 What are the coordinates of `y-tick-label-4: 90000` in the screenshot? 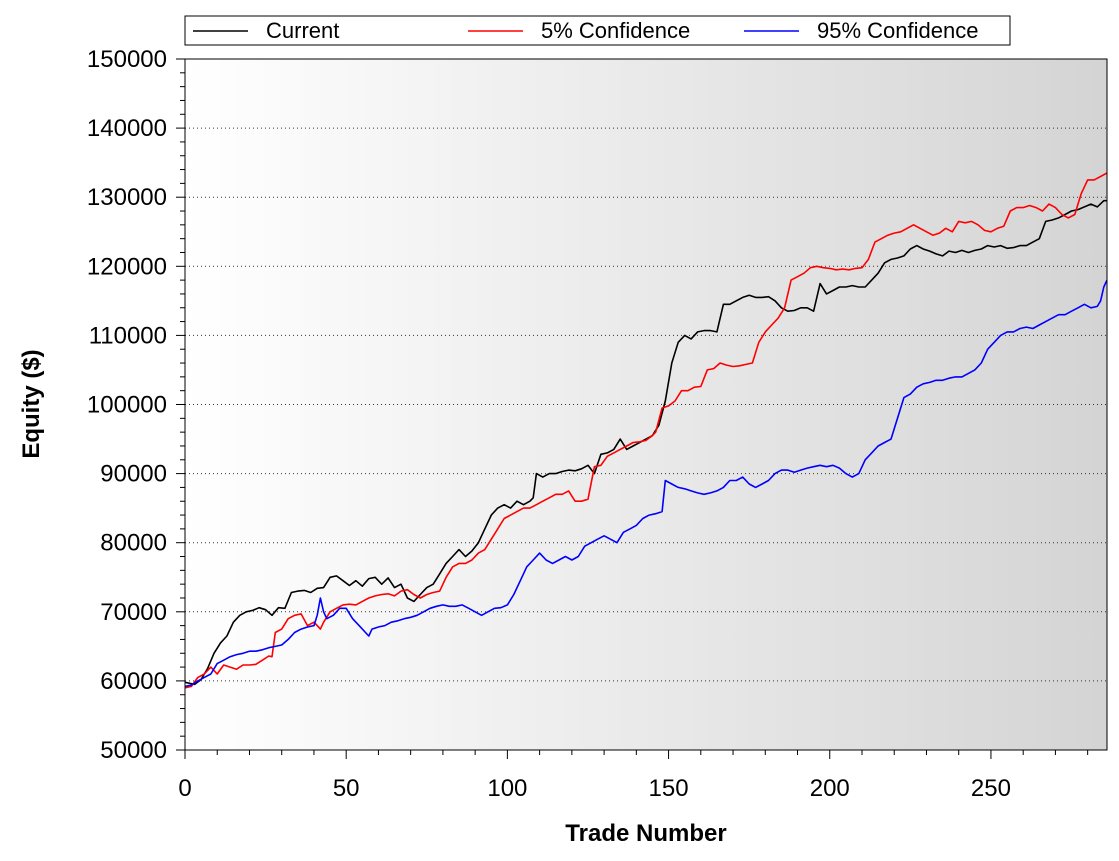 It's located at (133, 474).